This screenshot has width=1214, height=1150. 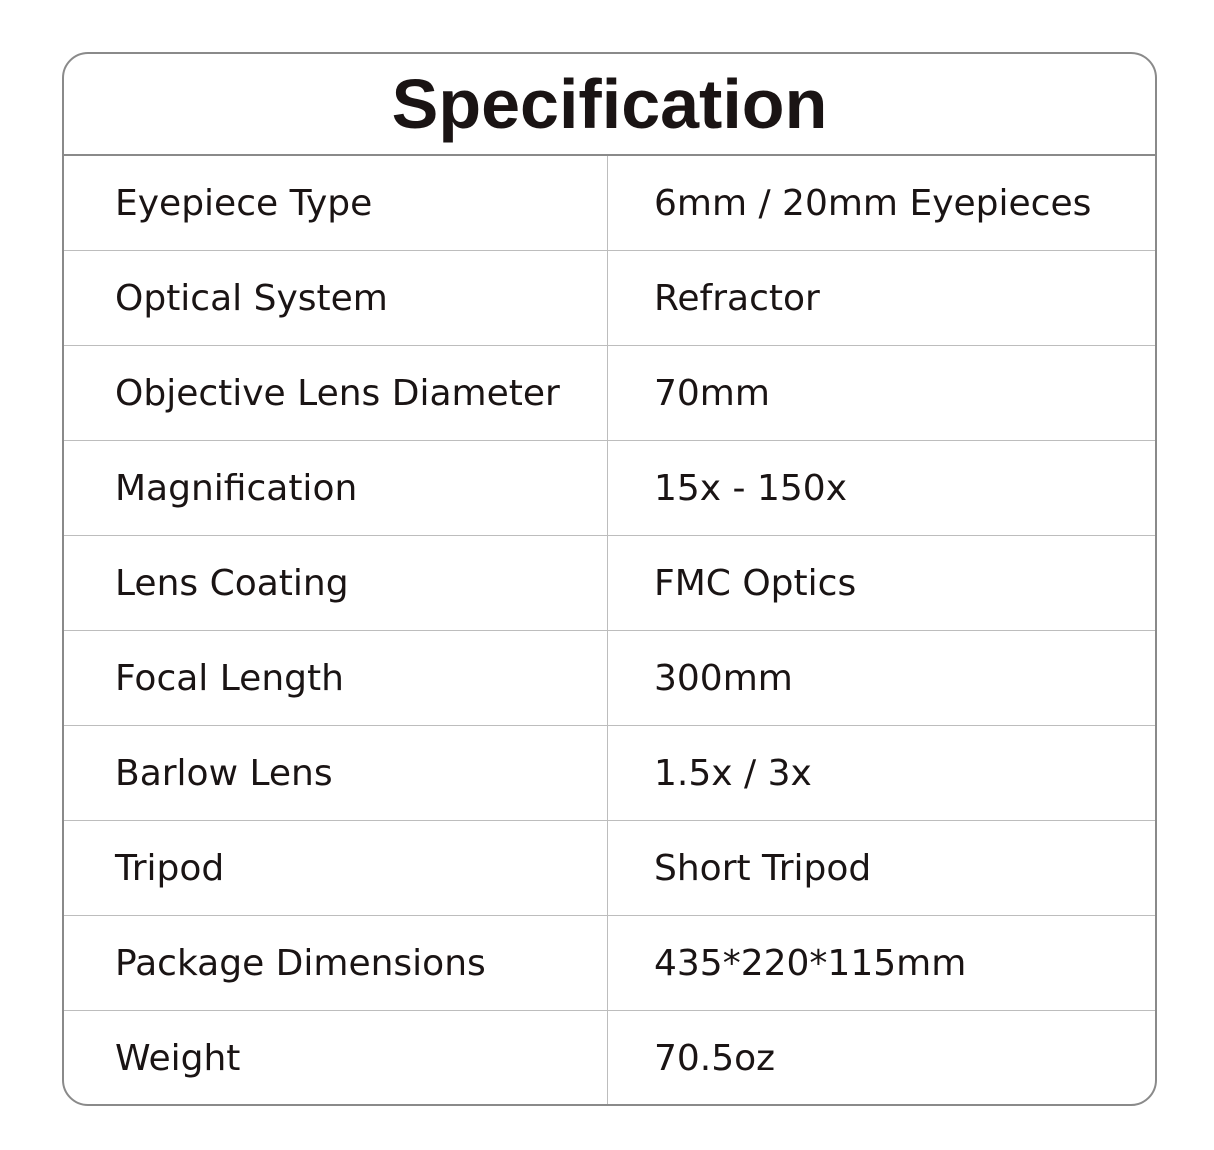 What do you see at coordinates (336, 963) in the screenshot?
I see `spec-label: Package Dimensions` at bounding box center [336, 963].